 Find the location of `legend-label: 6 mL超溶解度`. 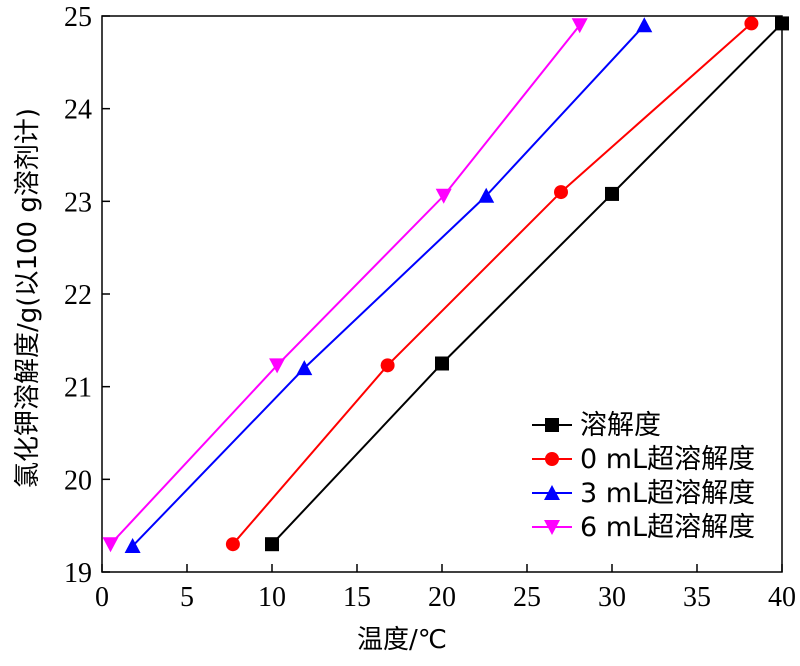

legend-label: 6 mL超溶解度 is located at coordinates (667, 527).